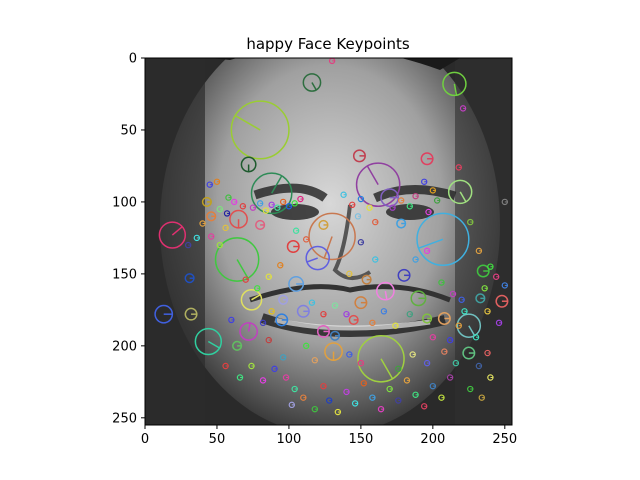 The width and height of the screenshot is (640, 480). Describe the element at coordinates (124, 418) in the screenshot. I see `y-tick-label: 250` at that location.